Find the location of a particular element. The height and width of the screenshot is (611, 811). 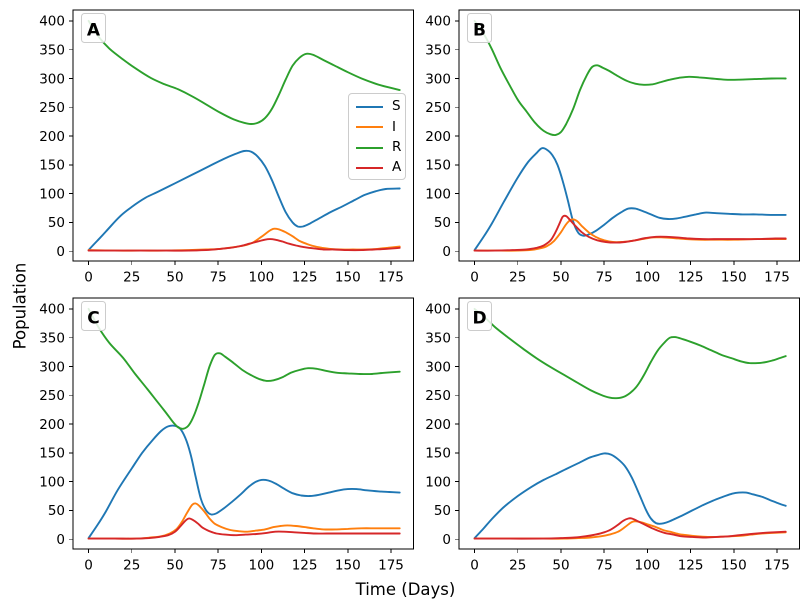

legend-entry-I: I is located at coordinates (377, 127).